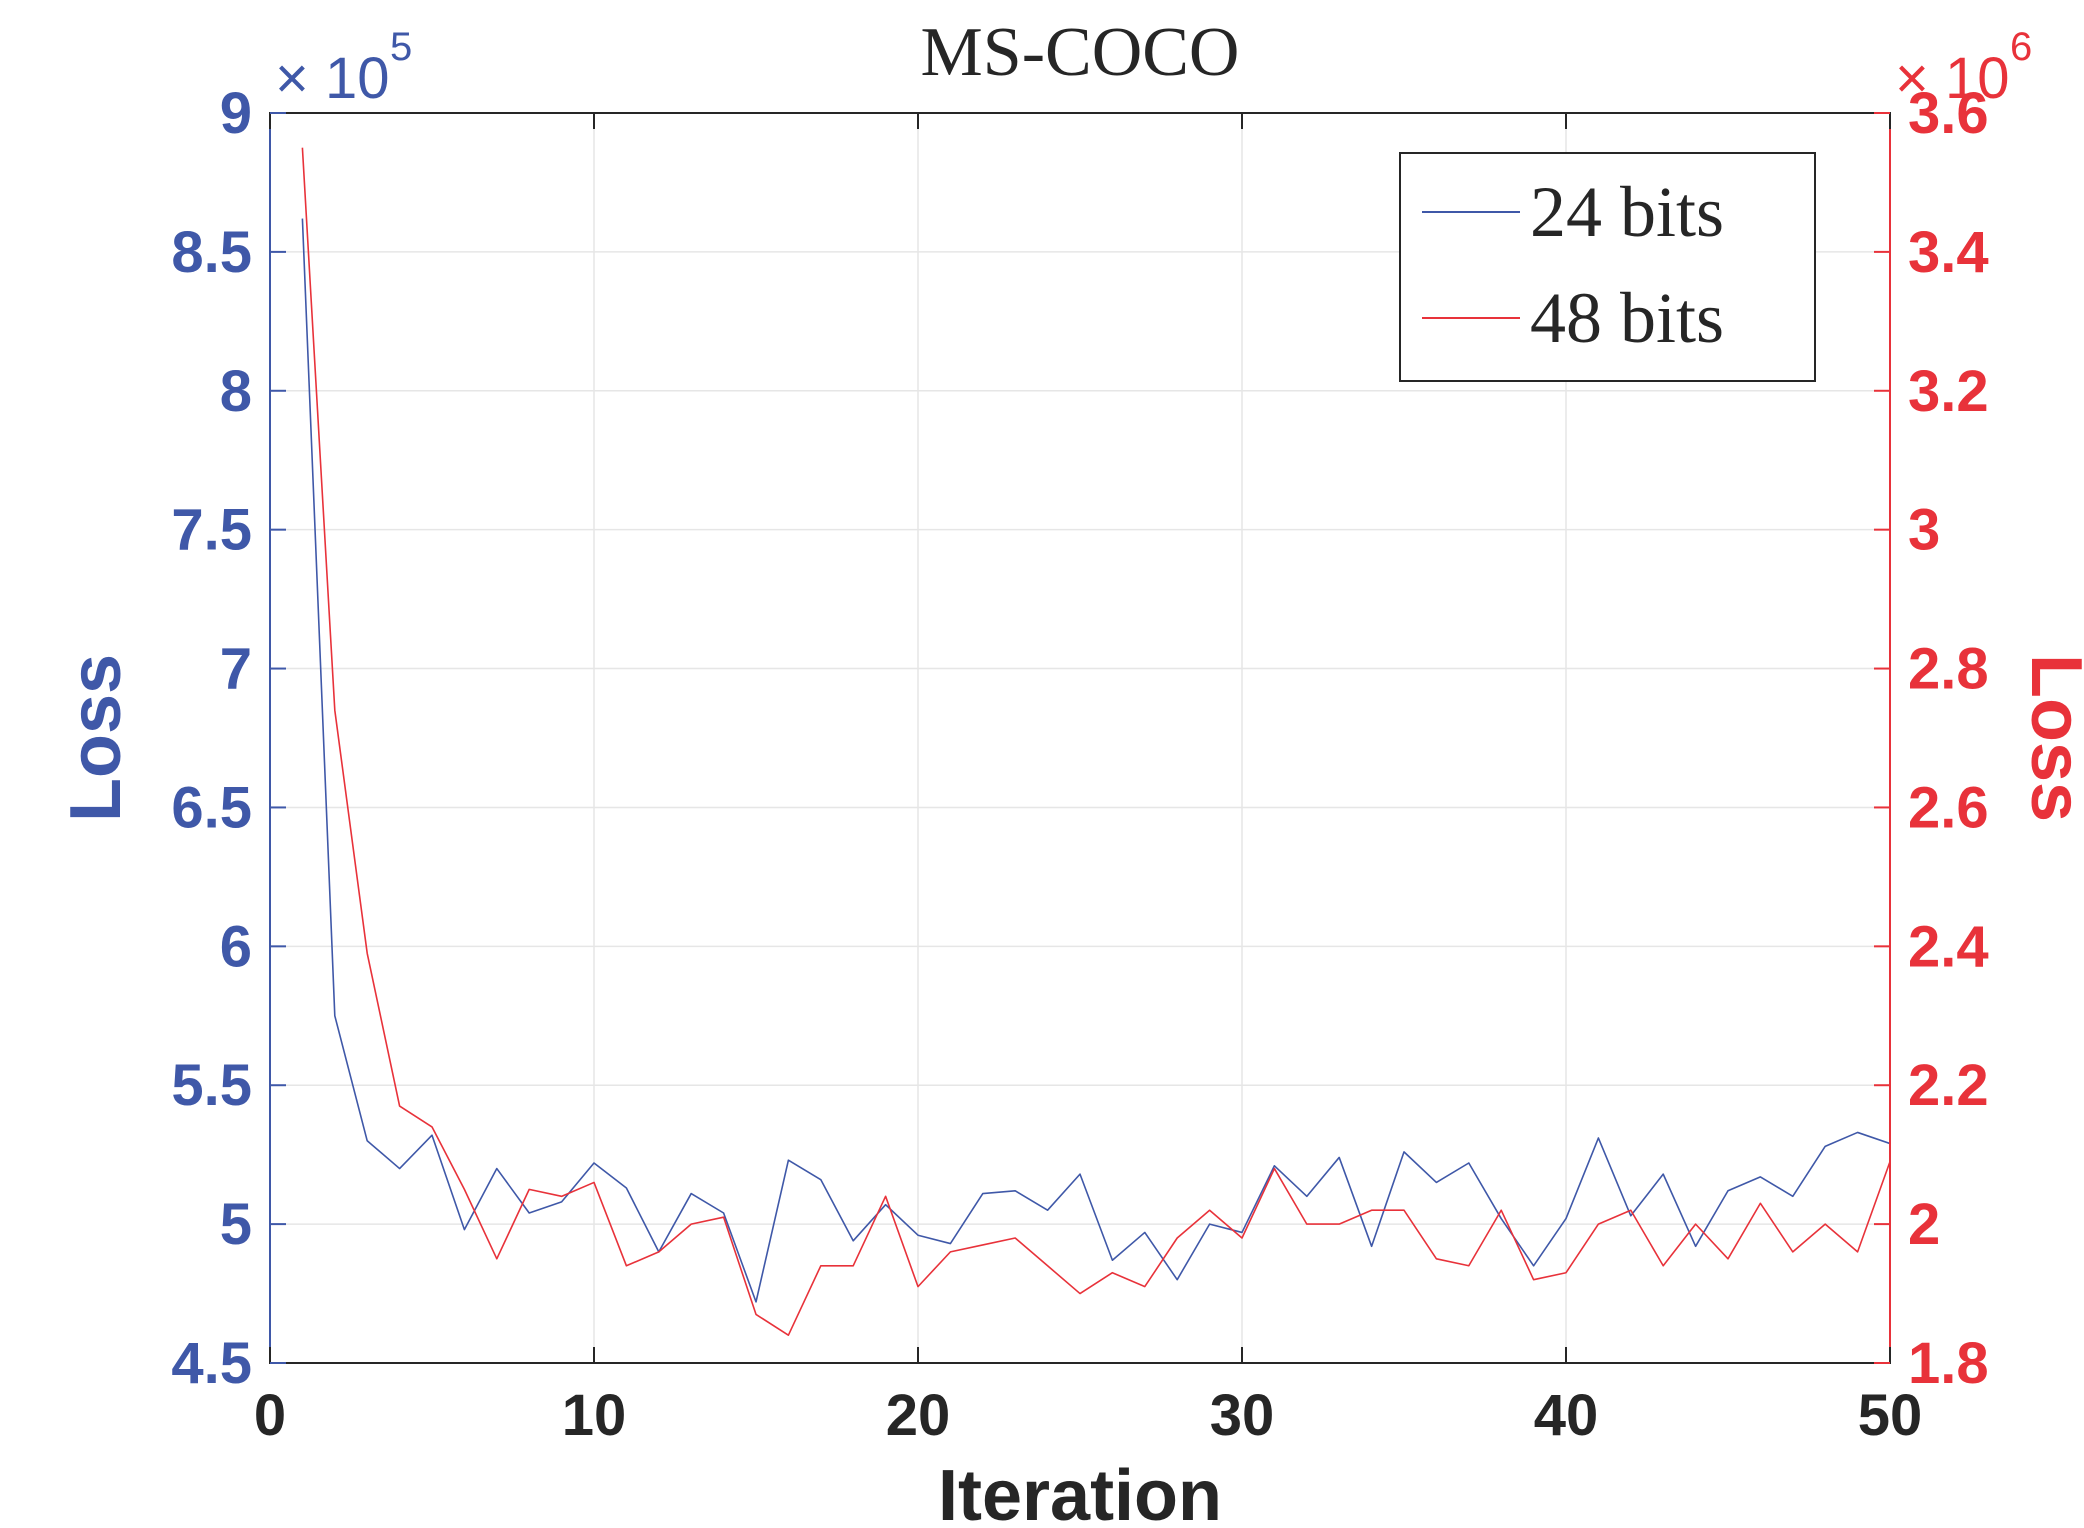  I want to click on y-tick-label-right: 2.4, so click(1948, 946).